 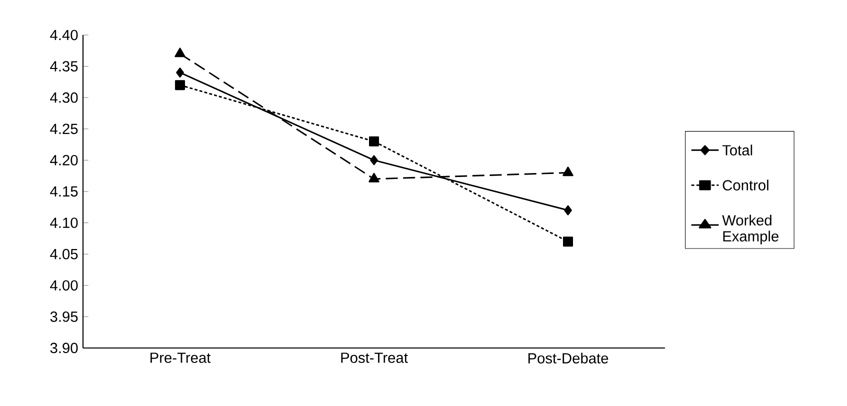 What do you see at coordinates (64, 35) in the screenshot?
I see `y-tick-label: 4.40` at bounding box center [64, 35].